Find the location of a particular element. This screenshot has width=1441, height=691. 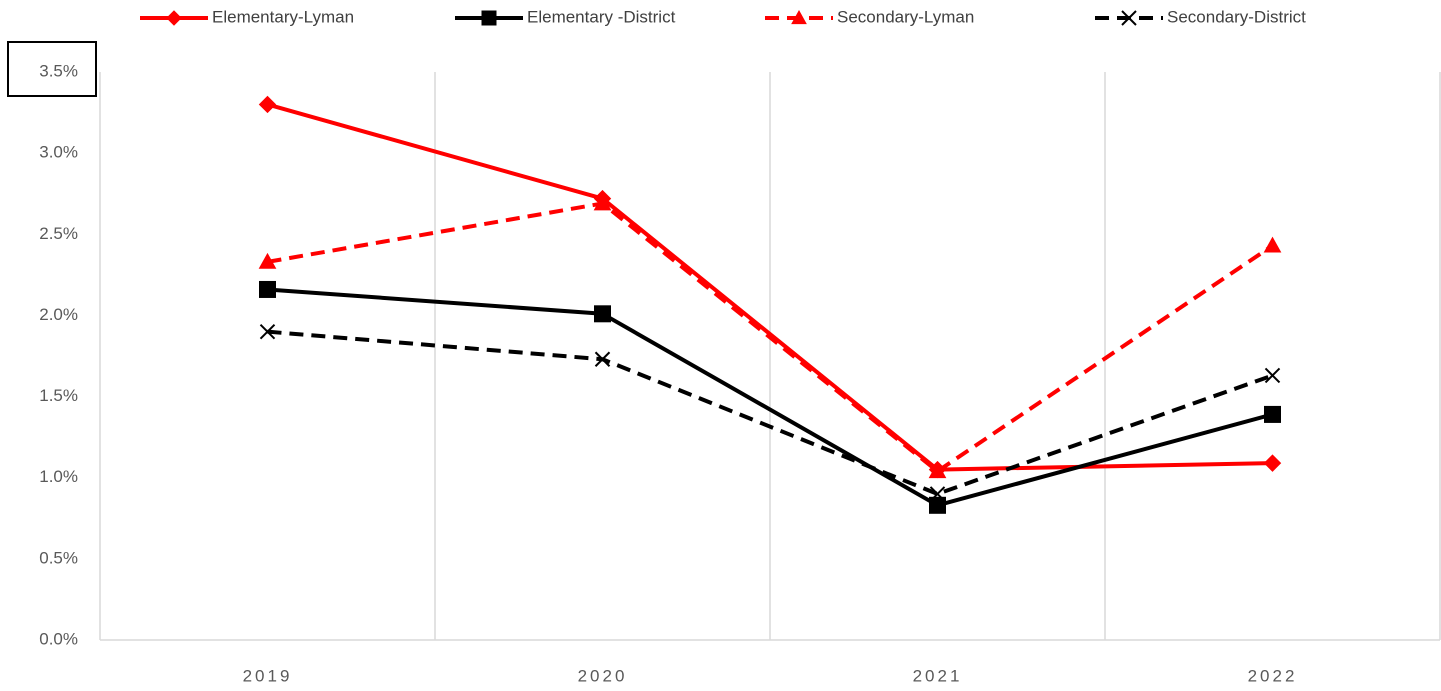

x-tick-label: 2021 is located at coordinates (938, 675).